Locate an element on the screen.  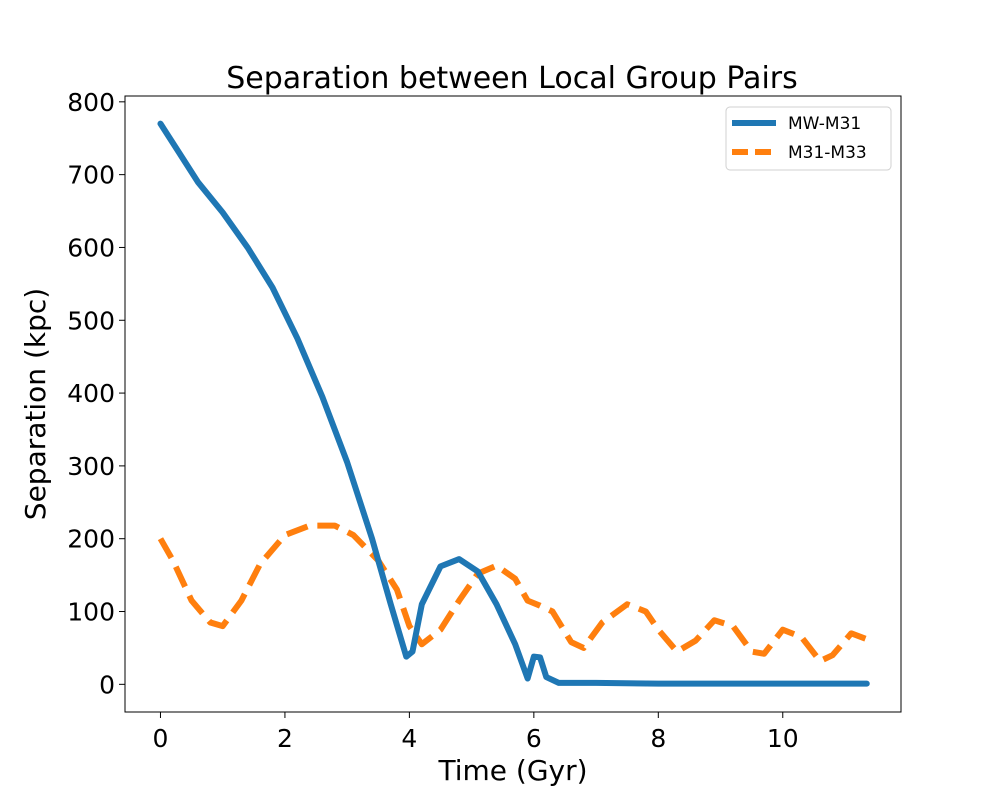
legend: MW-M31 M31-M33 is located at coordinates (808, 138).